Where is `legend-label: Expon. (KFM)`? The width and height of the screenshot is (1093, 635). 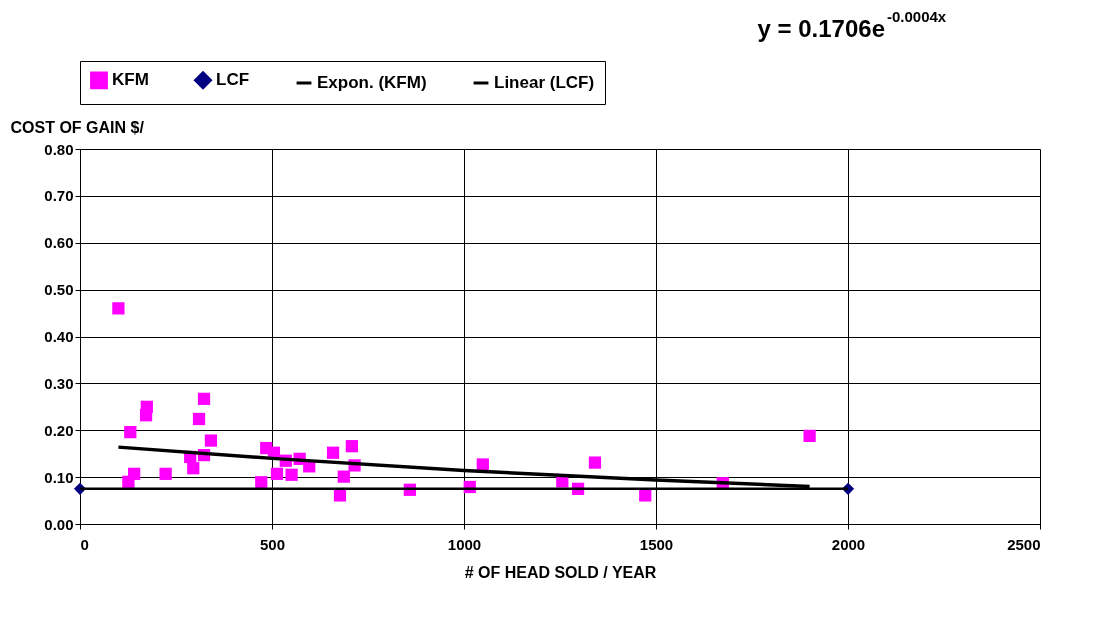
legend-label: Expon. (KFM) is located at coordinates (372, 82).